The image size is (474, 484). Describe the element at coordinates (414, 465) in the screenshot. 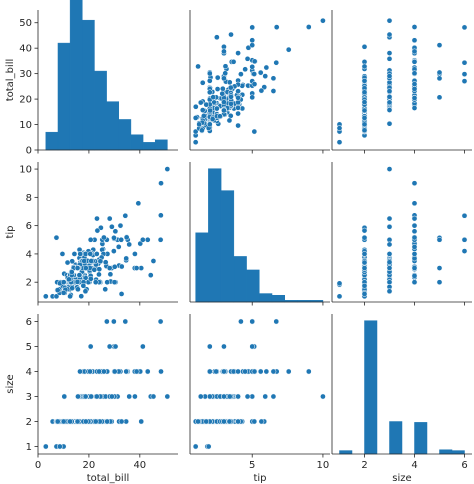

I see `xtick-label-size-1: 4` at that location.